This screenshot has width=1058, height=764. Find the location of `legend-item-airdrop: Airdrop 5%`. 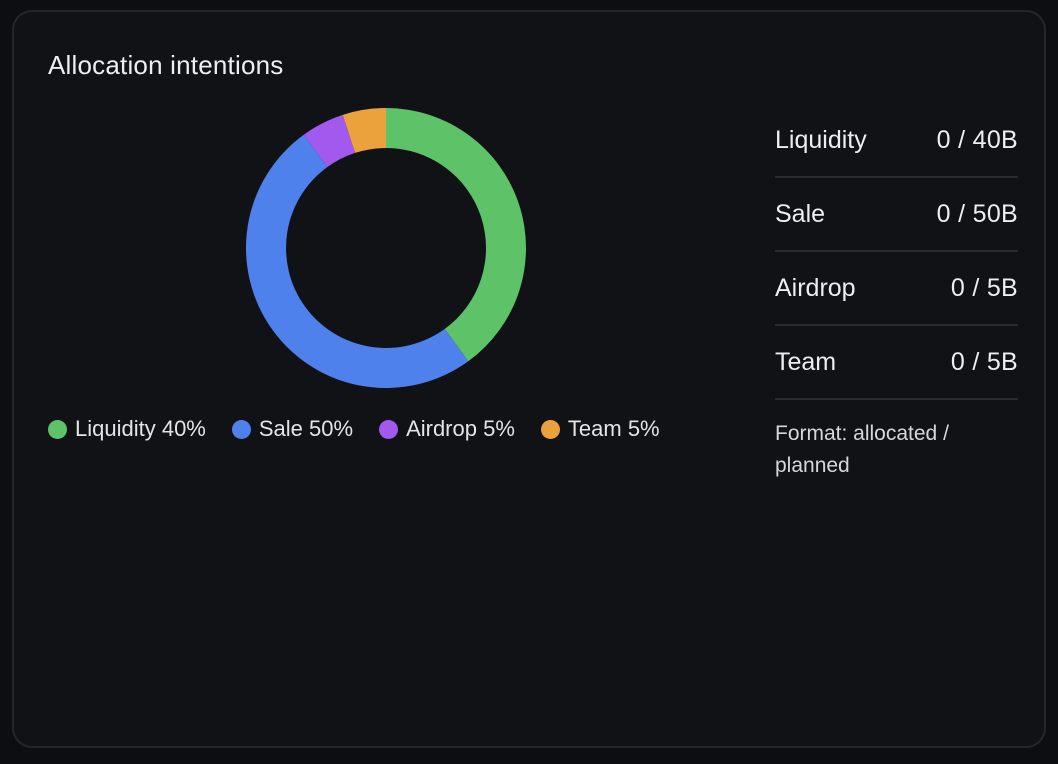

legend-item-airdrop: Airdrop 5% is located at coordinates (447, 429).